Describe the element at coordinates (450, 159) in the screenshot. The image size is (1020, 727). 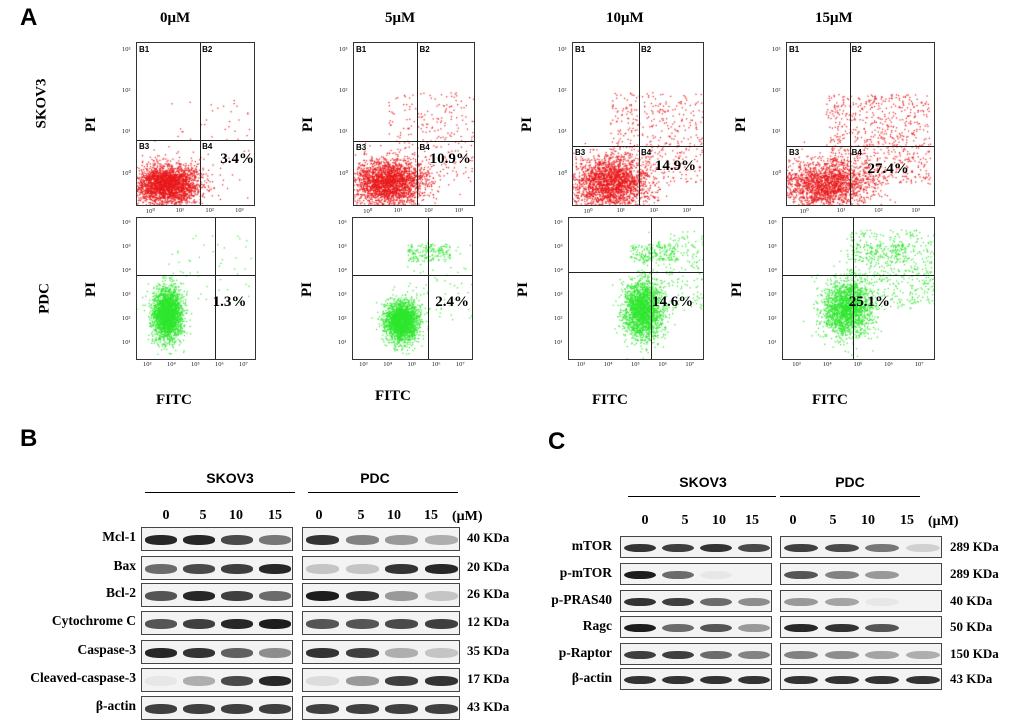
I see `apoptosis-percentage: 10.9%` at that location.